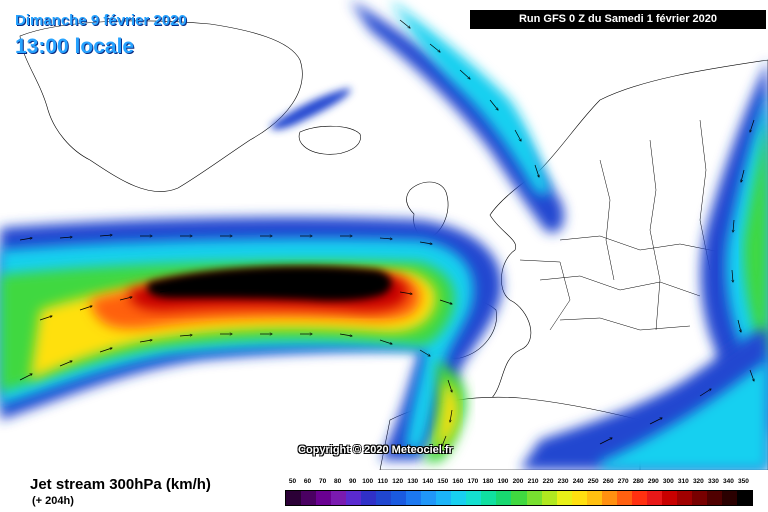 This screenshot has width=768, height=512. I want to click on legend-tick-label: 310, so click(683, 481).